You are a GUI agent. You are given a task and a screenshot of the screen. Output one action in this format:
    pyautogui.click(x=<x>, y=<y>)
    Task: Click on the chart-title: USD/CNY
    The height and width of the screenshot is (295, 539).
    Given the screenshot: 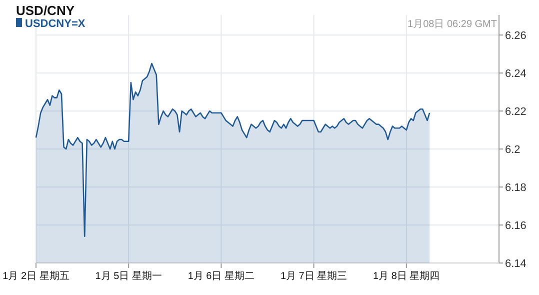 What is the action you would take?
    pyautogui.click(x=45, y=10)
    